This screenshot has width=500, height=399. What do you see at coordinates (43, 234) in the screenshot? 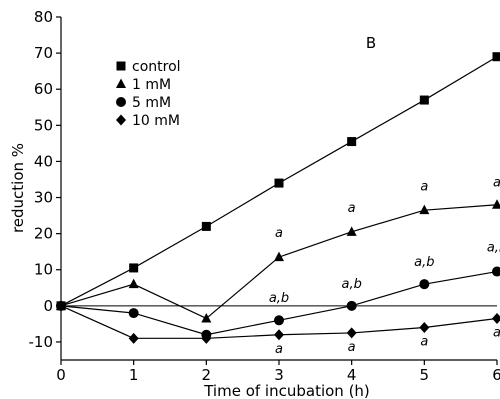
I see `y-tick-label: 20` at bounding box center [43, 234].